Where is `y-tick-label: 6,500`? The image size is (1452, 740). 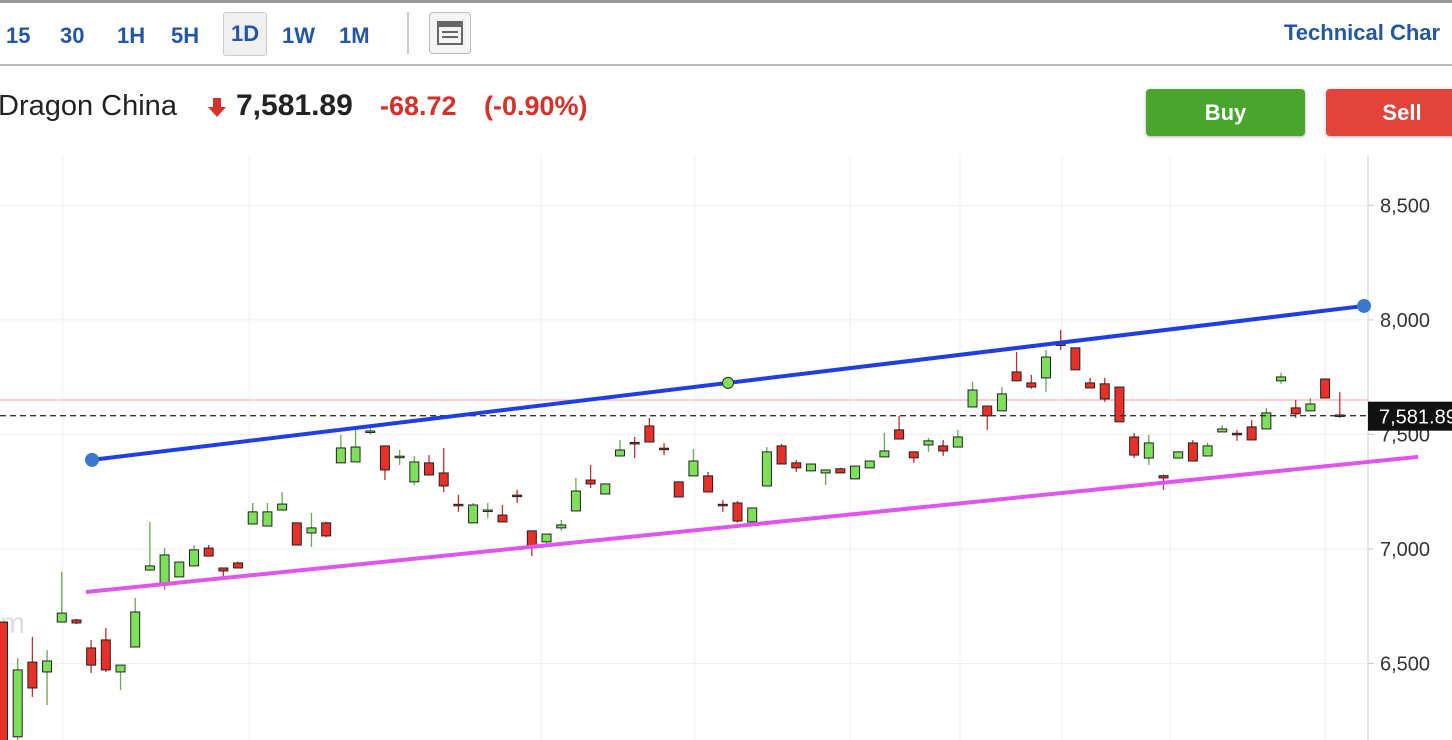
y-tick-label: 6,500 is located at coordinates (1405, 664).